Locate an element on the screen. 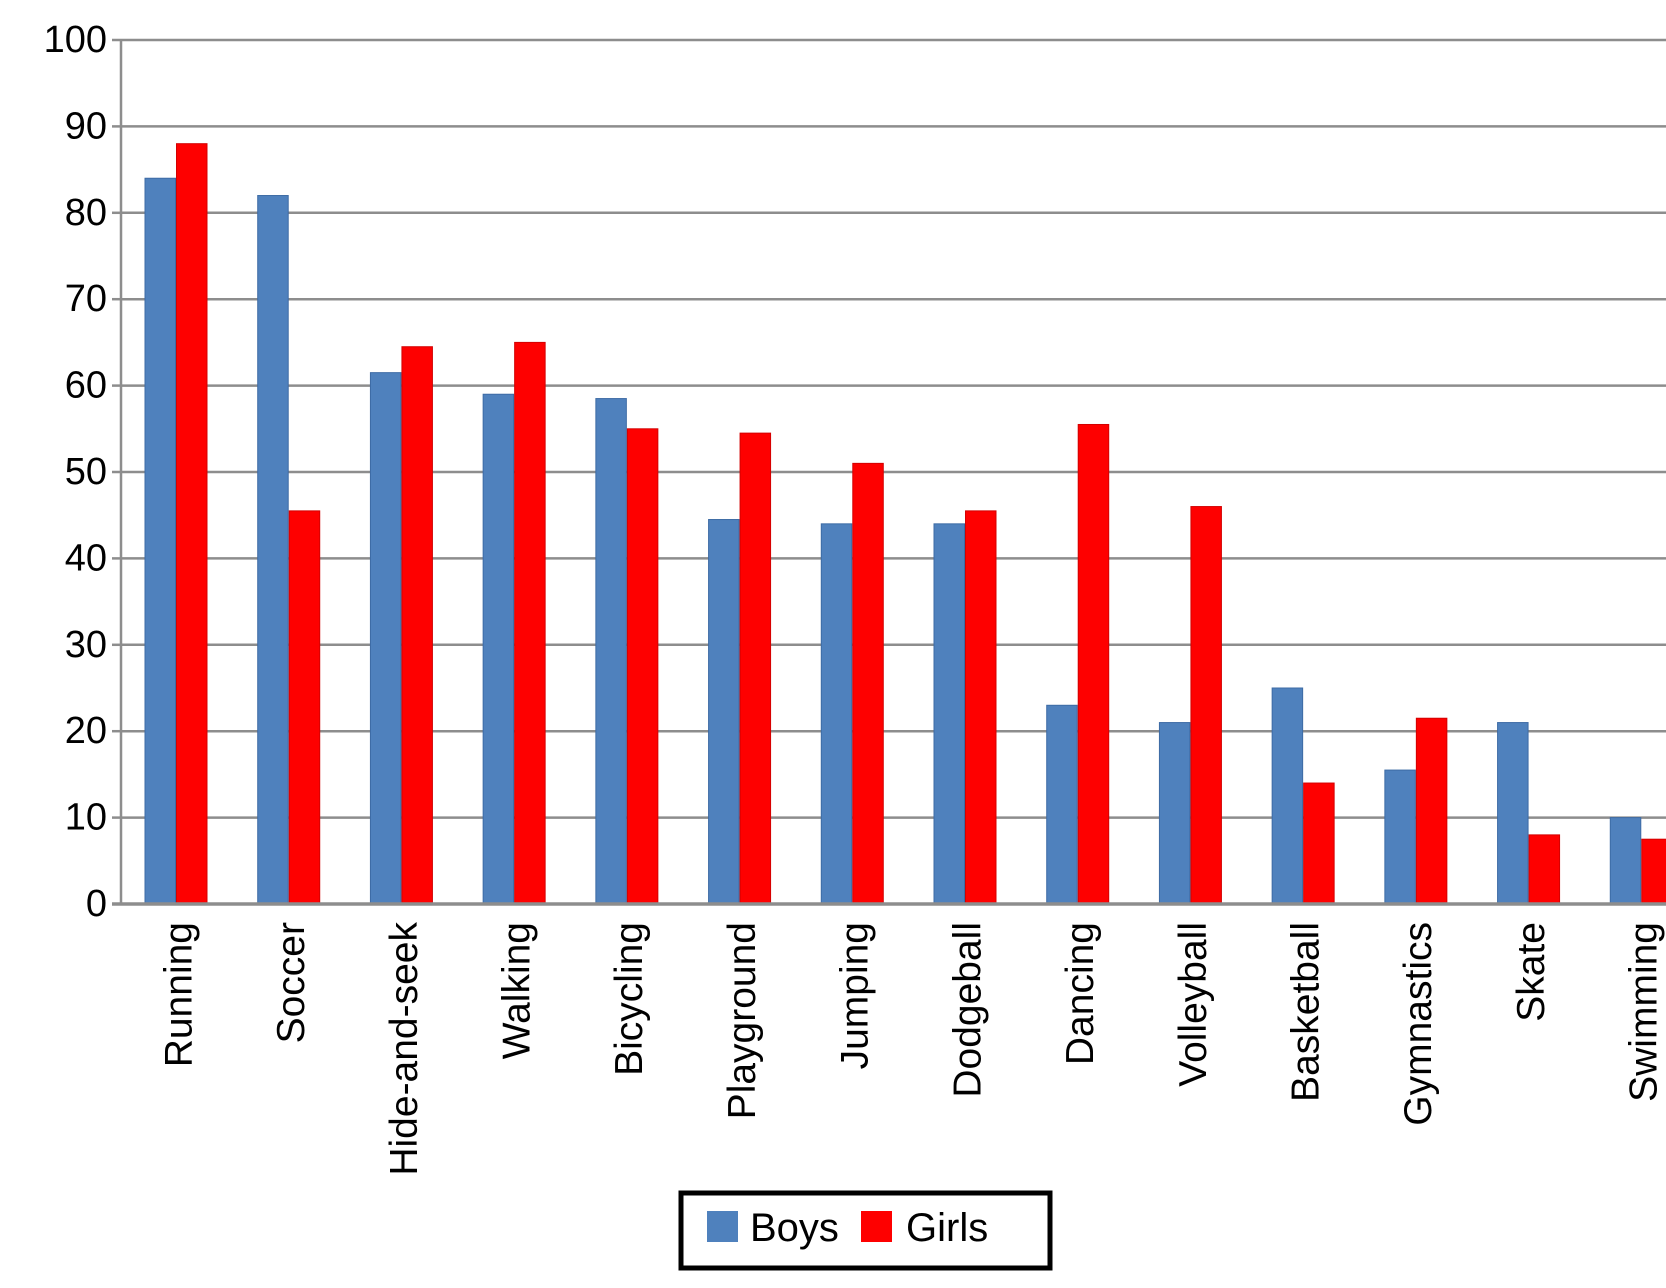  bar-girls-running is located at coordinates (192, 524).